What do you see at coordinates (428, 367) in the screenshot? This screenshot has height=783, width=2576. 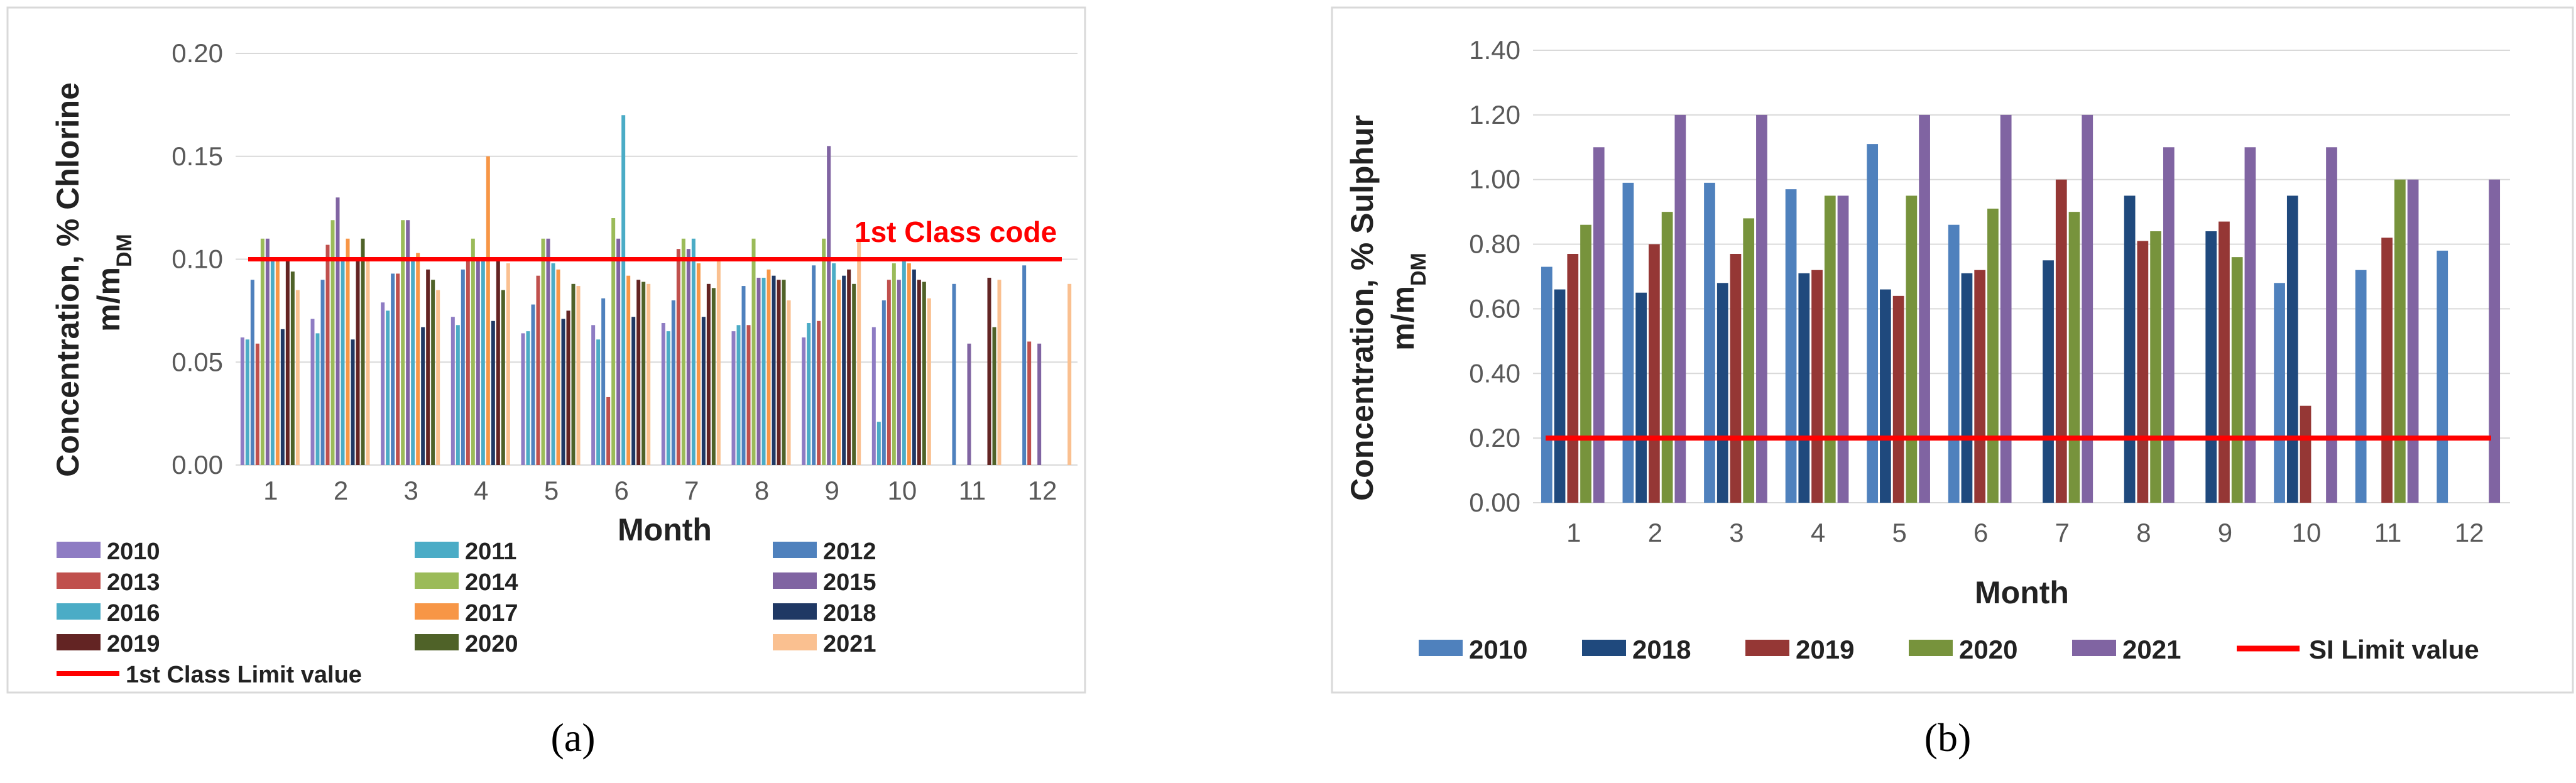 I see `a-bar-2019-m3` at bounding box center [428, 367].